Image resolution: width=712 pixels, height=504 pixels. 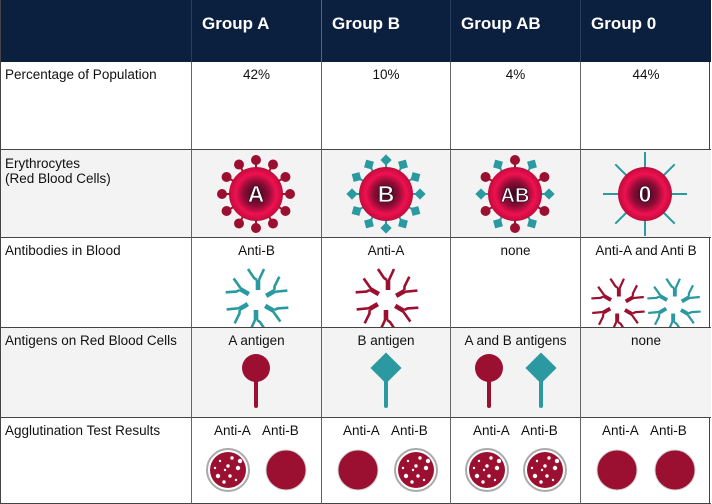 I want to click on antigens-a-text: A antigen, so click(x=256, y=340).